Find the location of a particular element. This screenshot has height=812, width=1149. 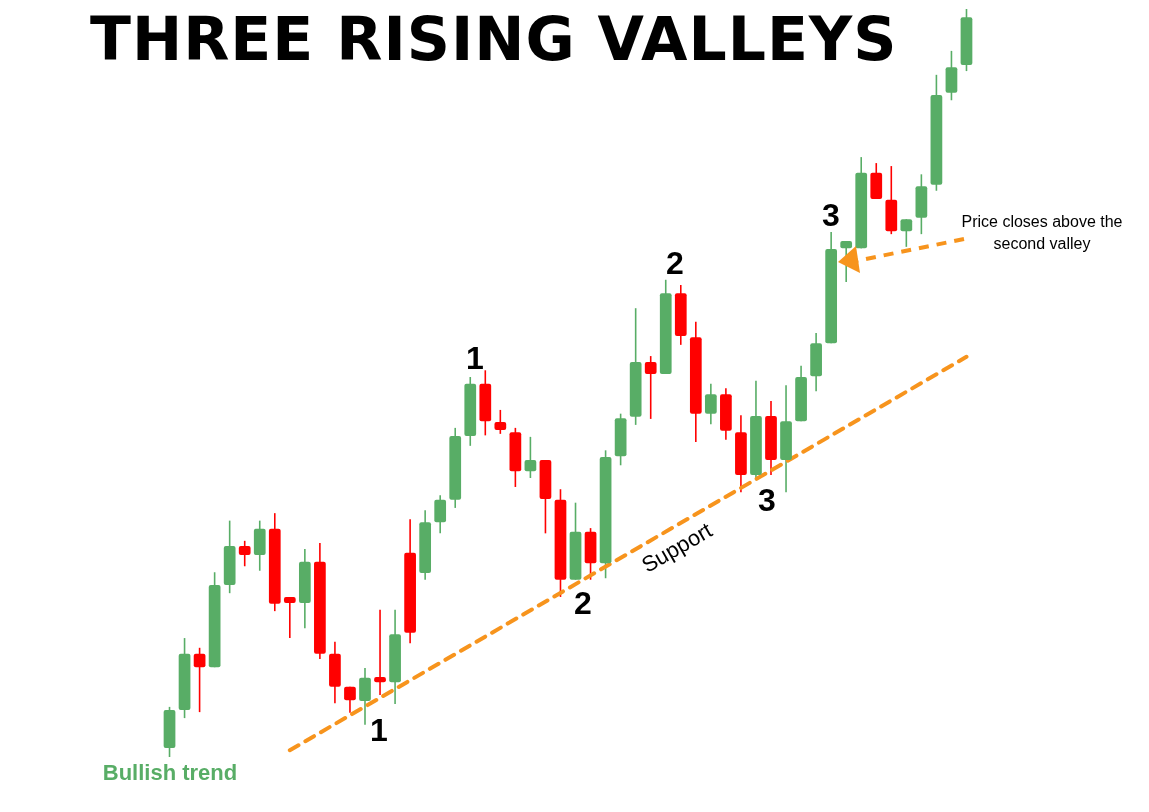

chart-title: THREE RISING VALLEYS is located at coordinates (494, 39).